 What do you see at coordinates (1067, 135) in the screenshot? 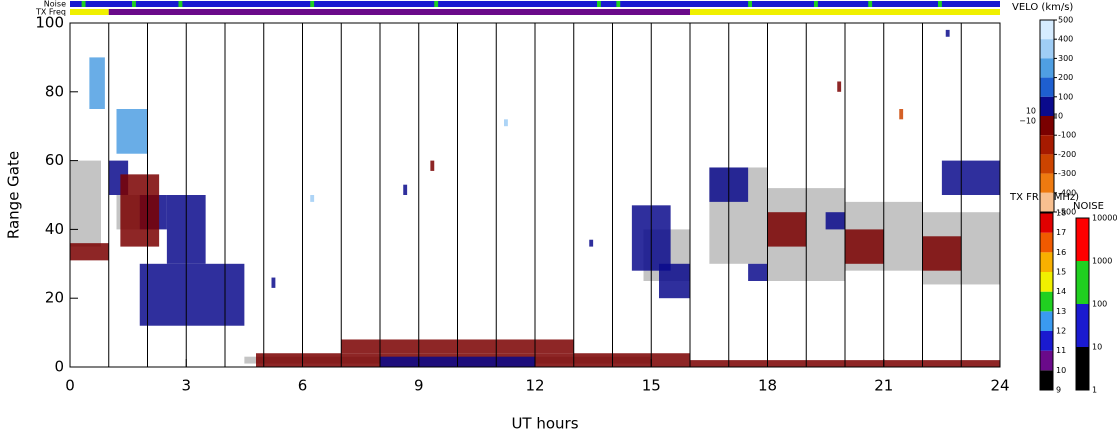
I see `velocity-tick-label: -100` at bounding box center [1067, 135].